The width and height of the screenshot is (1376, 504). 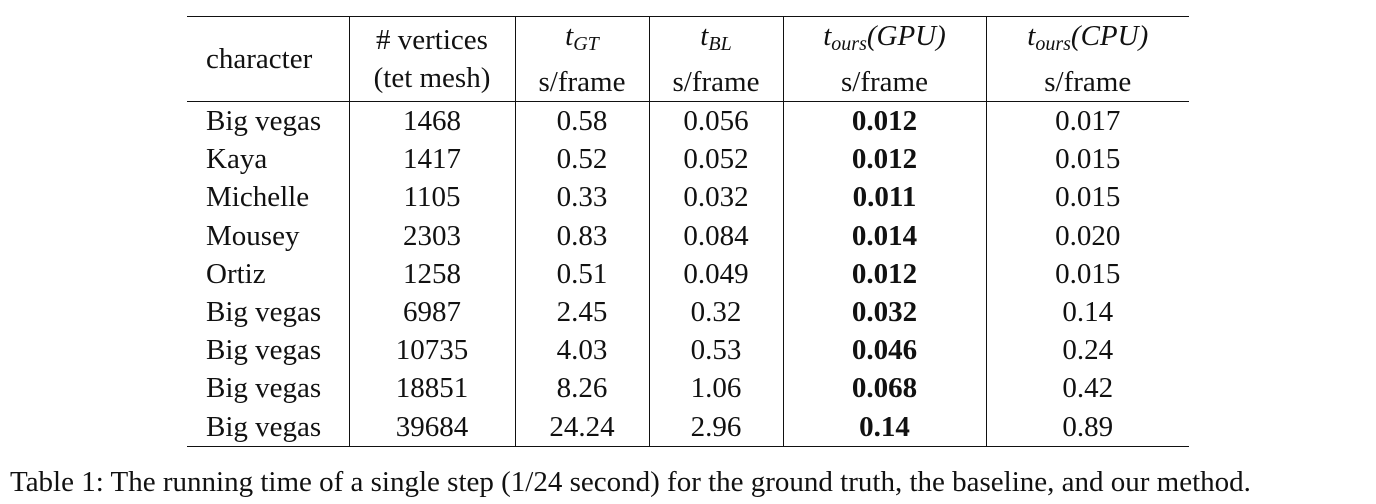 I want to click on table-row: Ortiz 1258 0.51 0.049 0.012 0.015, so click(x=688, y=273).